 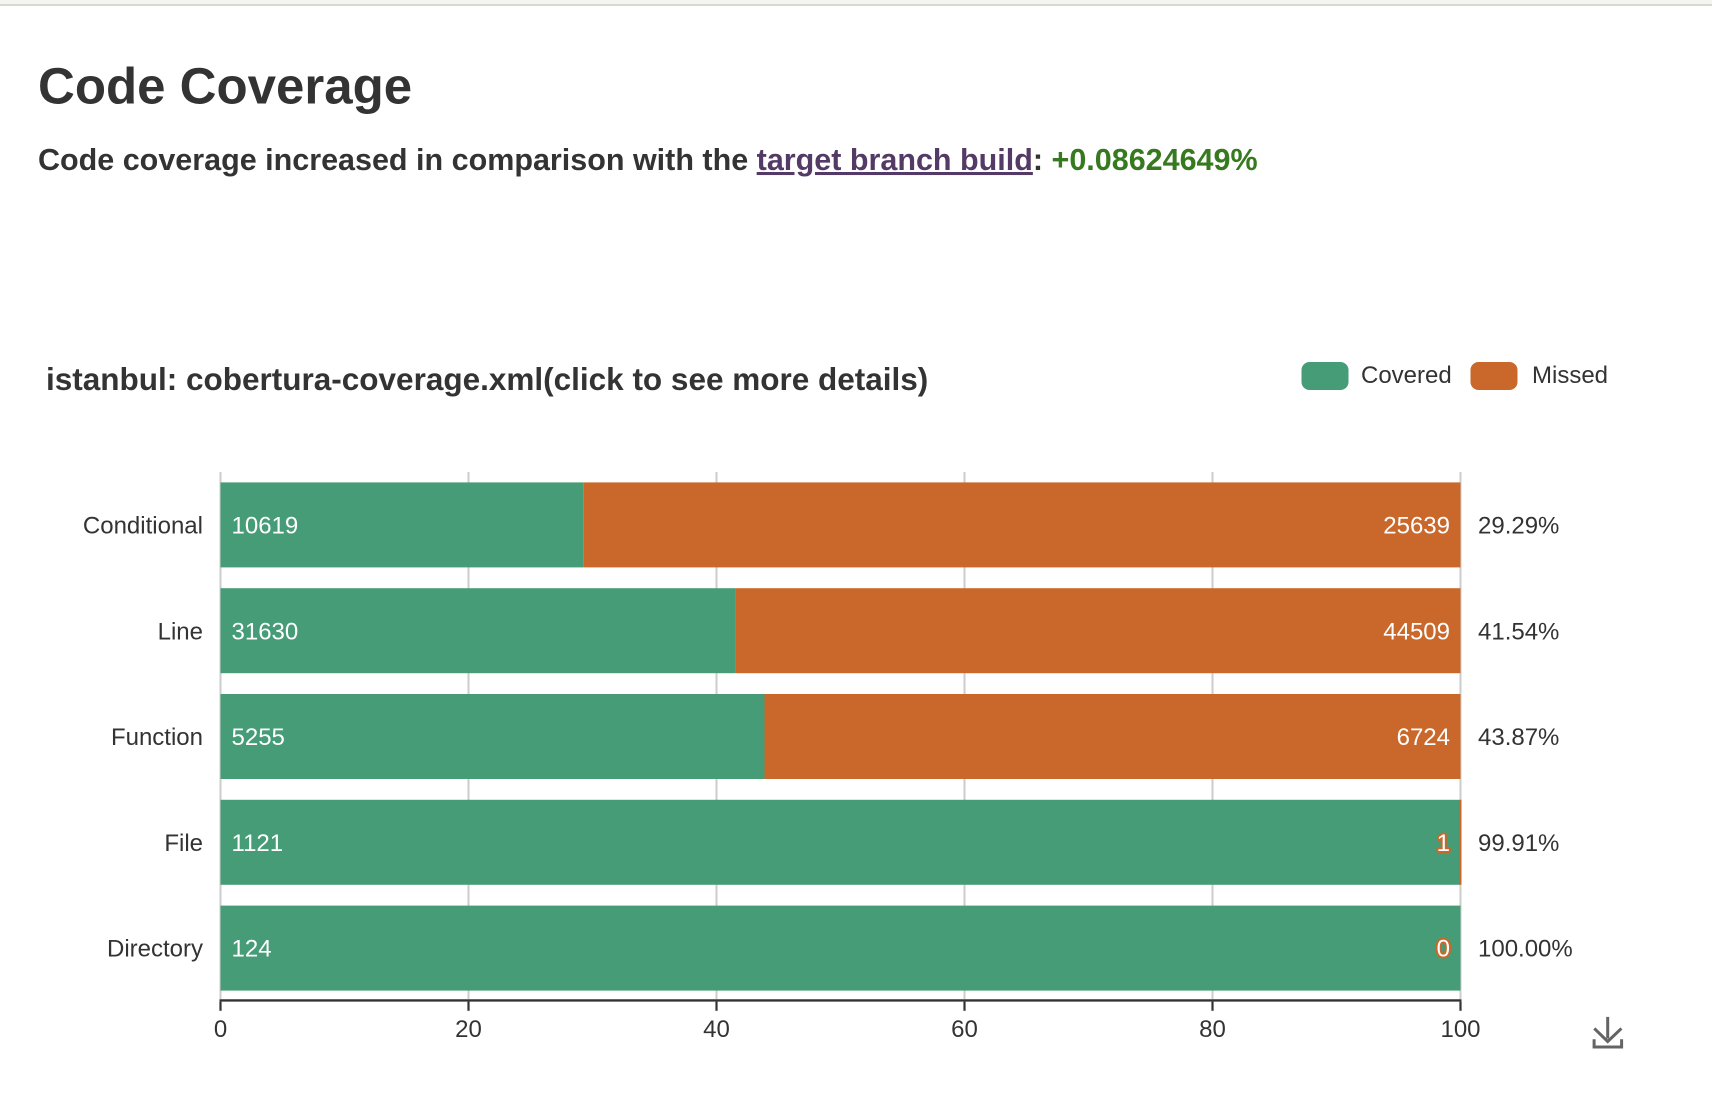 I want to click on svg-text: Code Coverage, so click(x=225, y=86).